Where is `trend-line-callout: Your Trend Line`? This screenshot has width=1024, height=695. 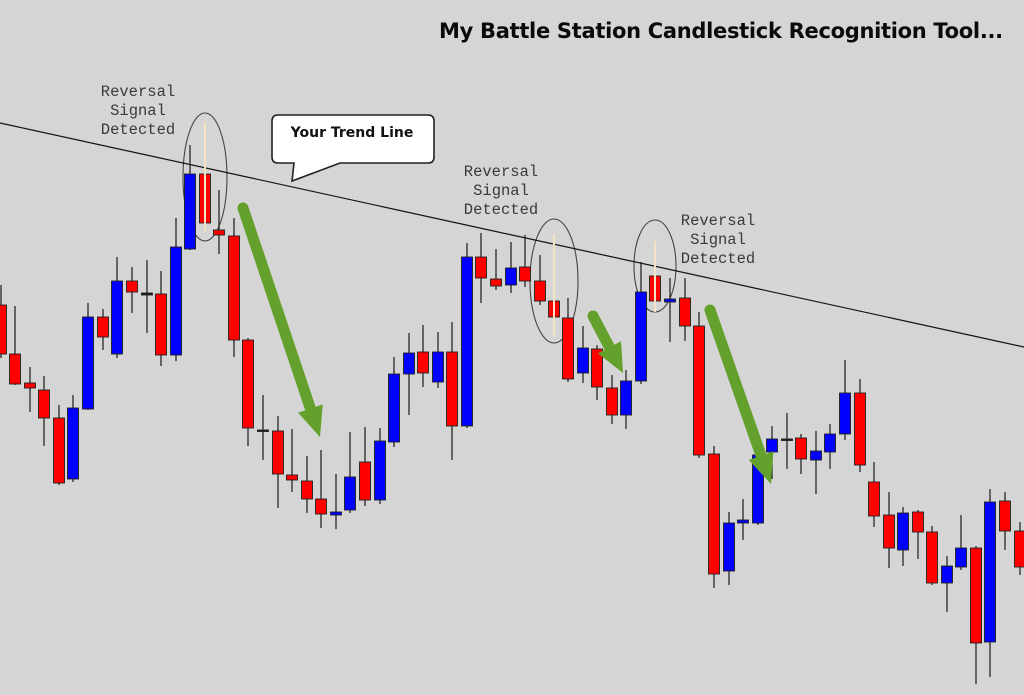 trend-line-callout: Your Trend Line is located at coordinates (352, 133).